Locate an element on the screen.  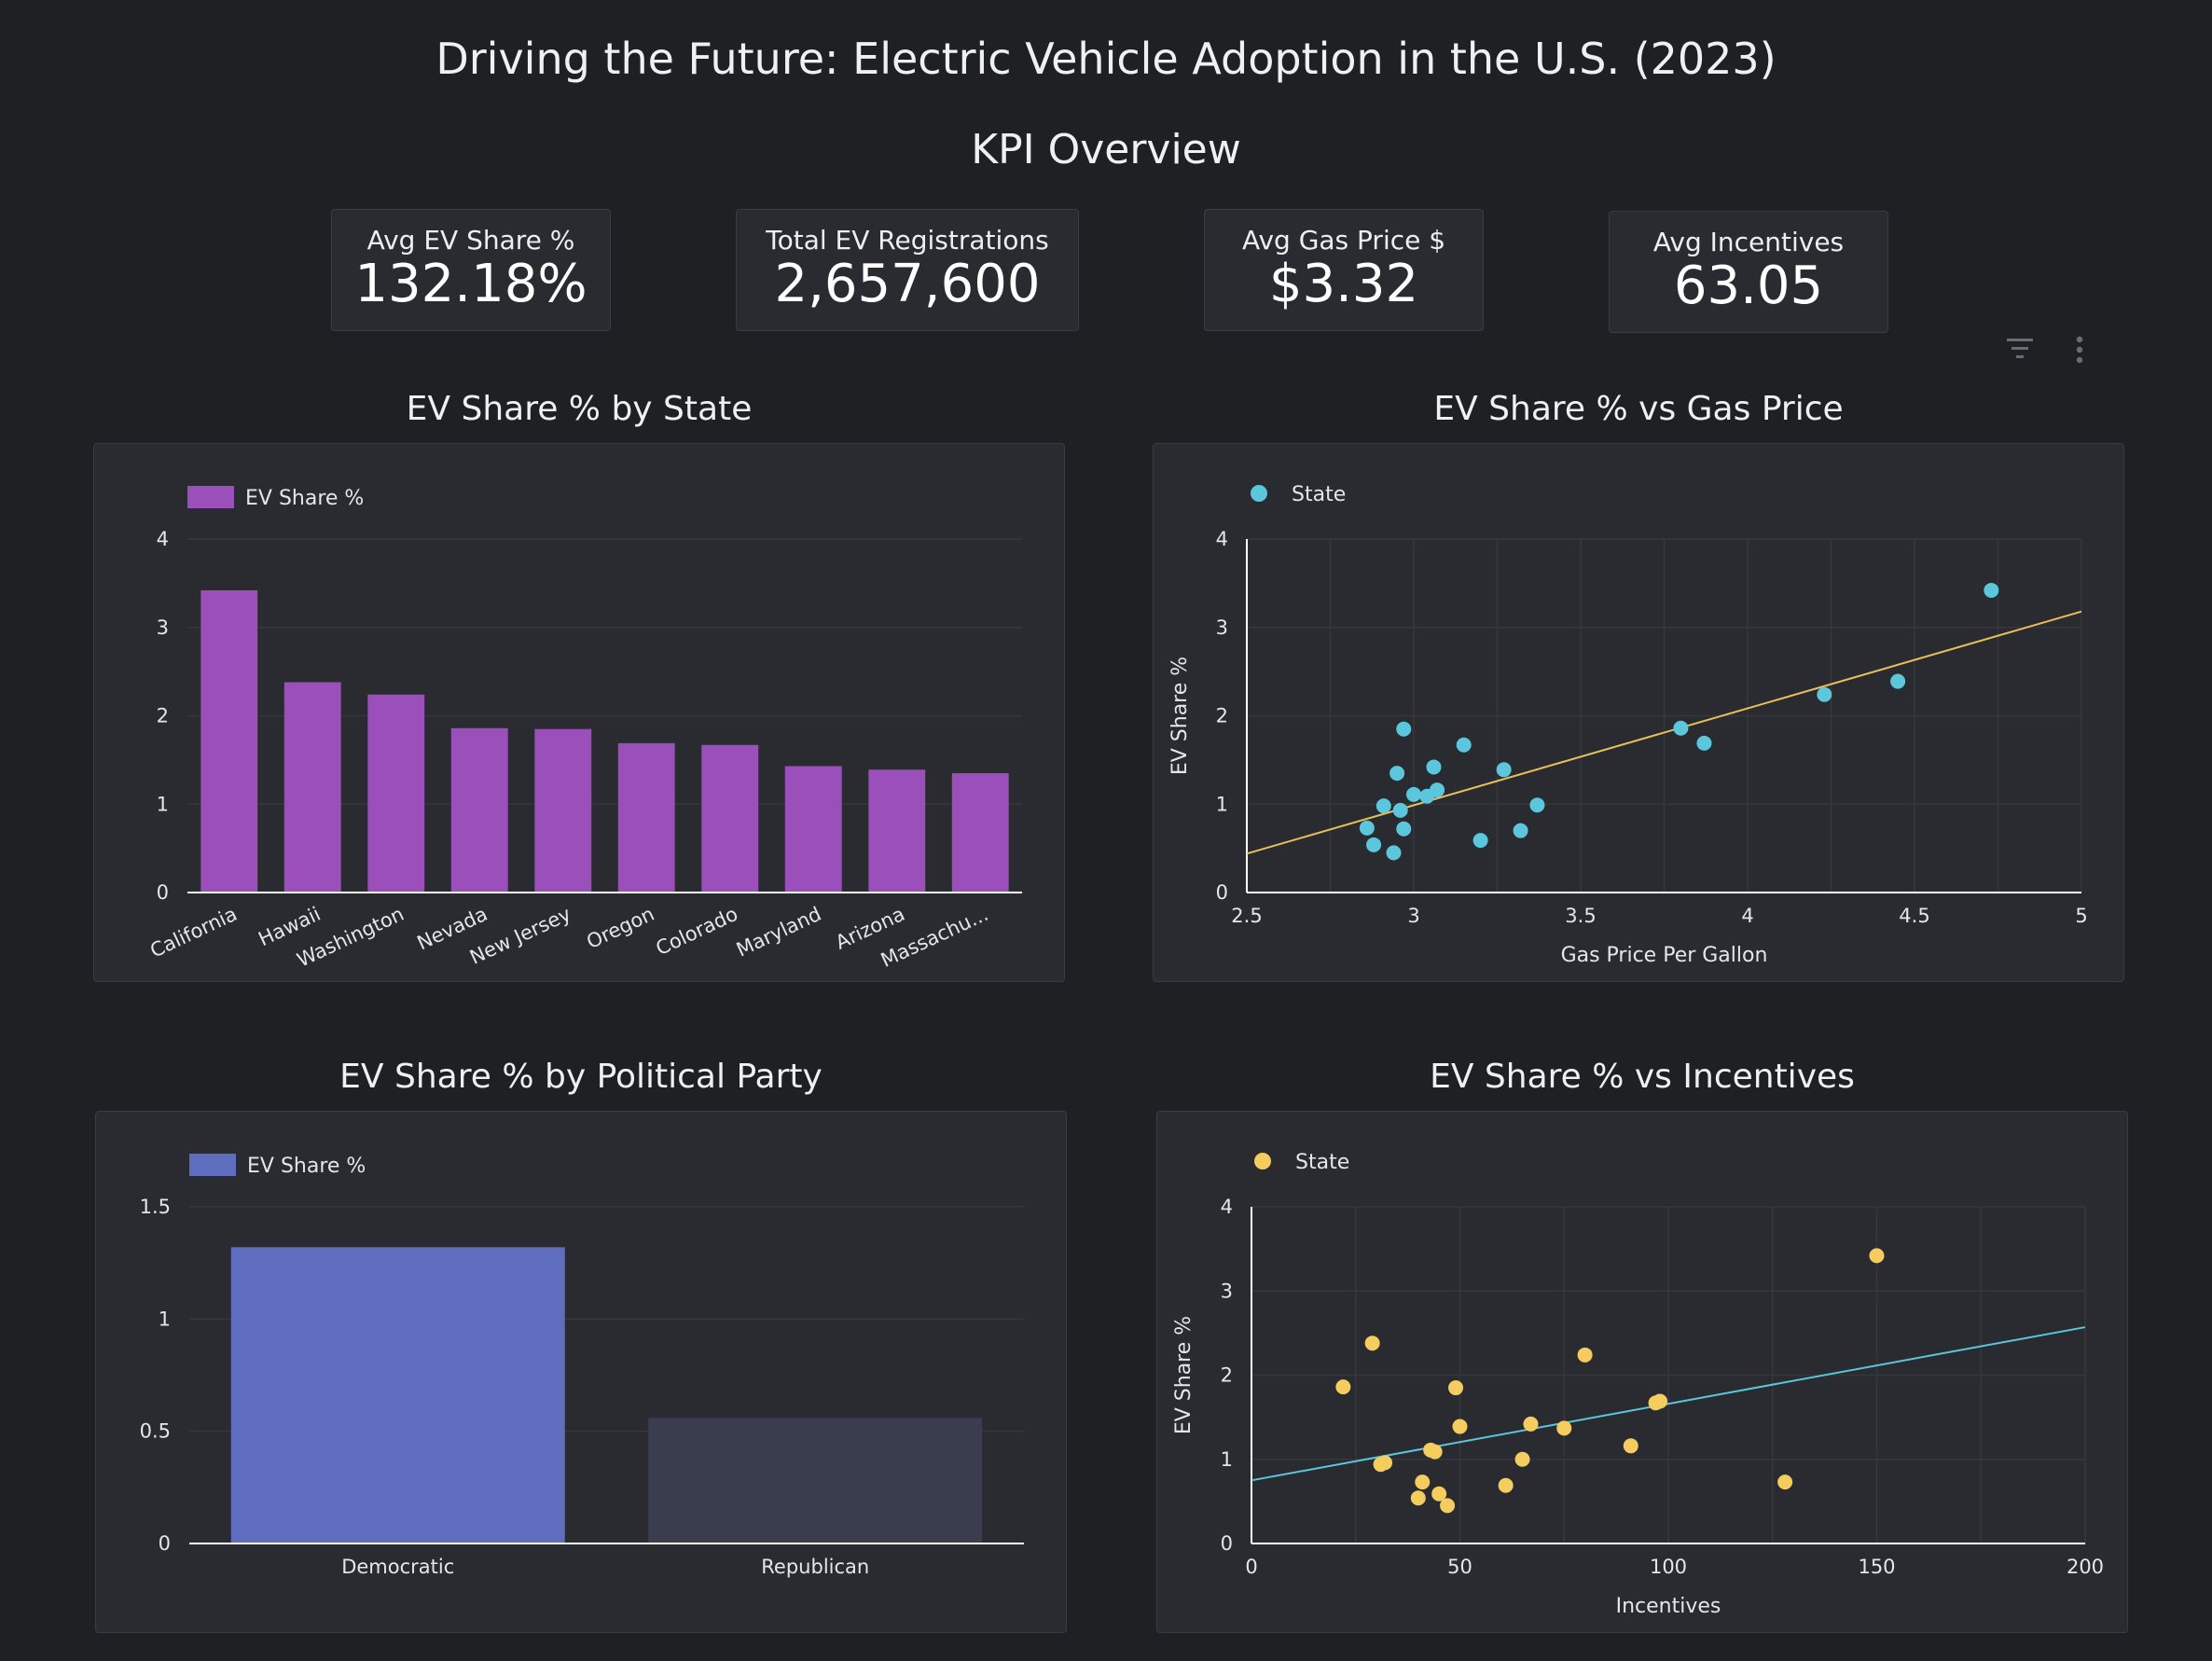
x-tick-label: 100 is located at coordinates (1668, 1567).